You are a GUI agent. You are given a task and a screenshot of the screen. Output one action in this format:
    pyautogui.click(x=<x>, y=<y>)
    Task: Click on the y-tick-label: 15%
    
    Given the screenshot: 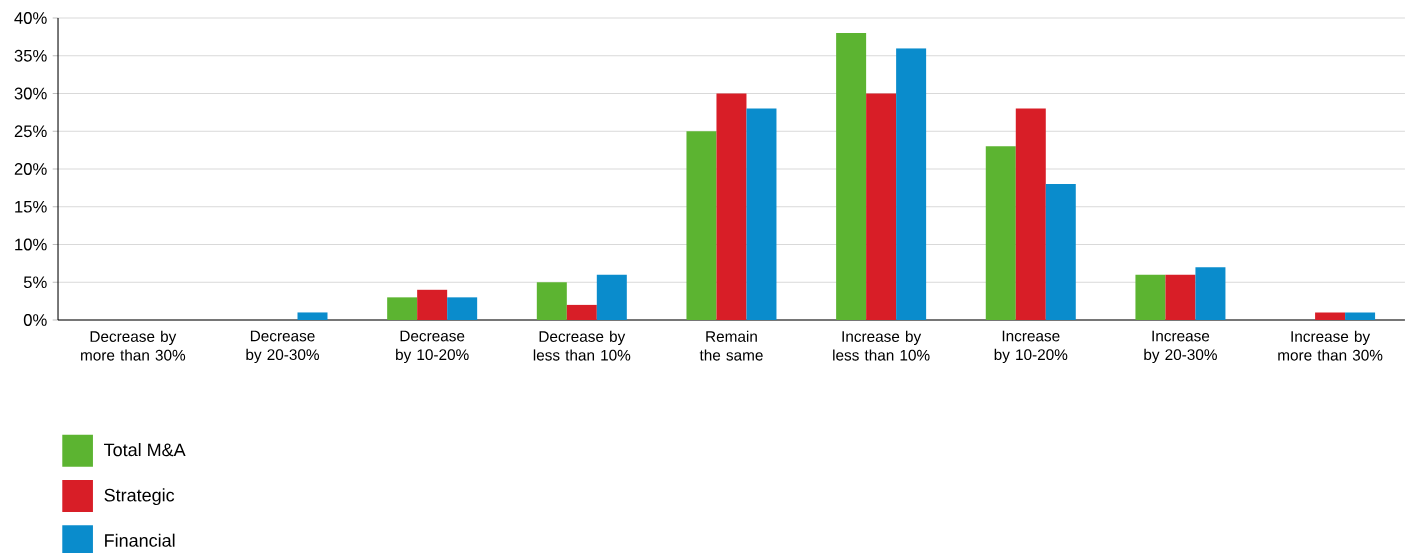 What is the action you would take?
    pyautogui.click(x=31, y=206)
    